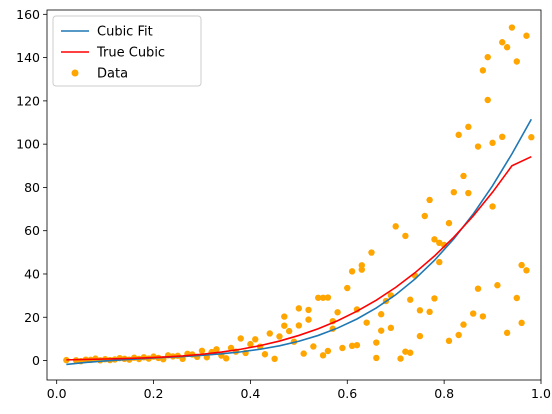 The height and width of the screenshot is (414, 552). Describe the element at coordinates (444, 393) in the screenshot. I see `x-tick-label: 0.8` at that location.